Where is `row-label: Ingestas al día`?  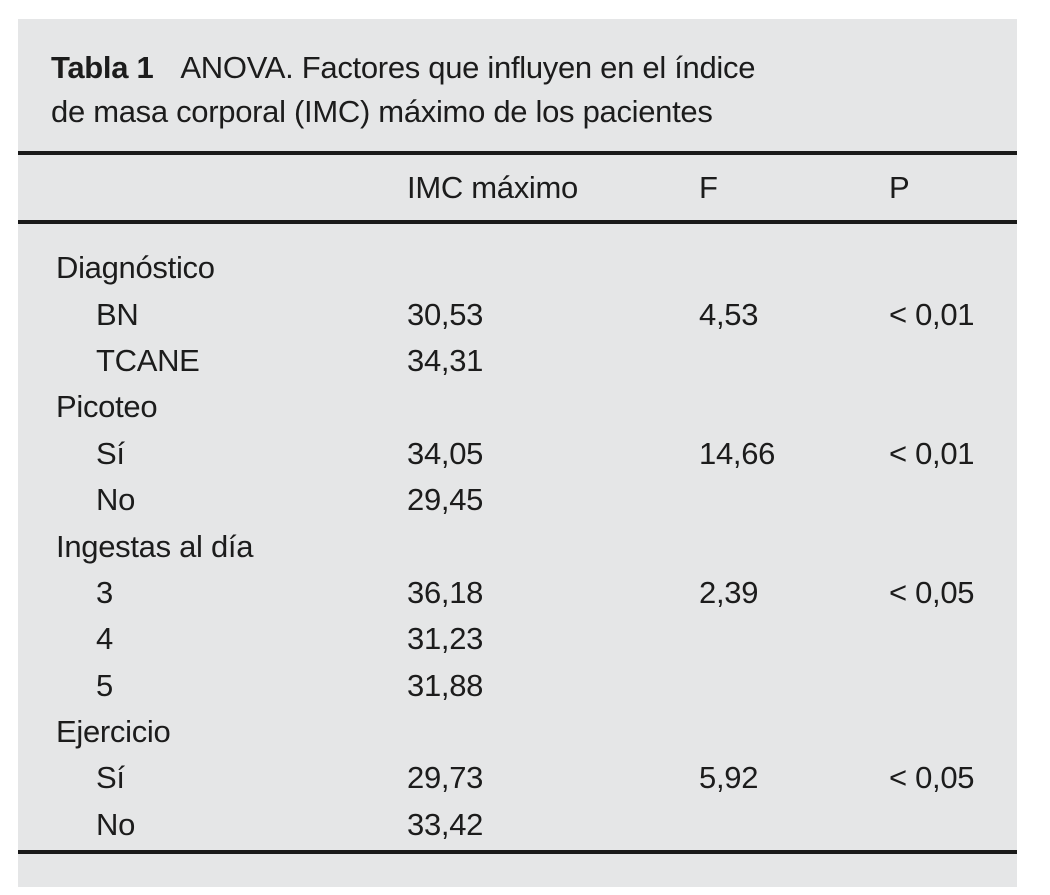 row-label: Ingestas al día is located at coordinates (155, 546).